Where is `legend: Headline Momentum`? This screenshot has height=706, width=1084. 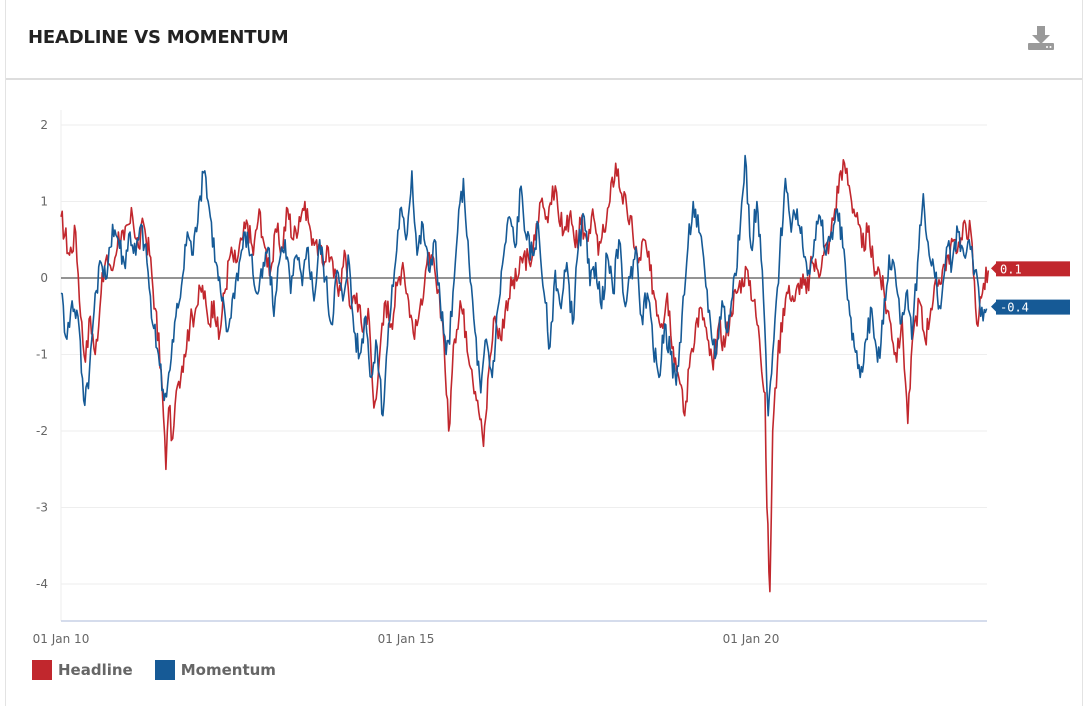 legend: Headline Momentum is located at coordinates (154, 670).